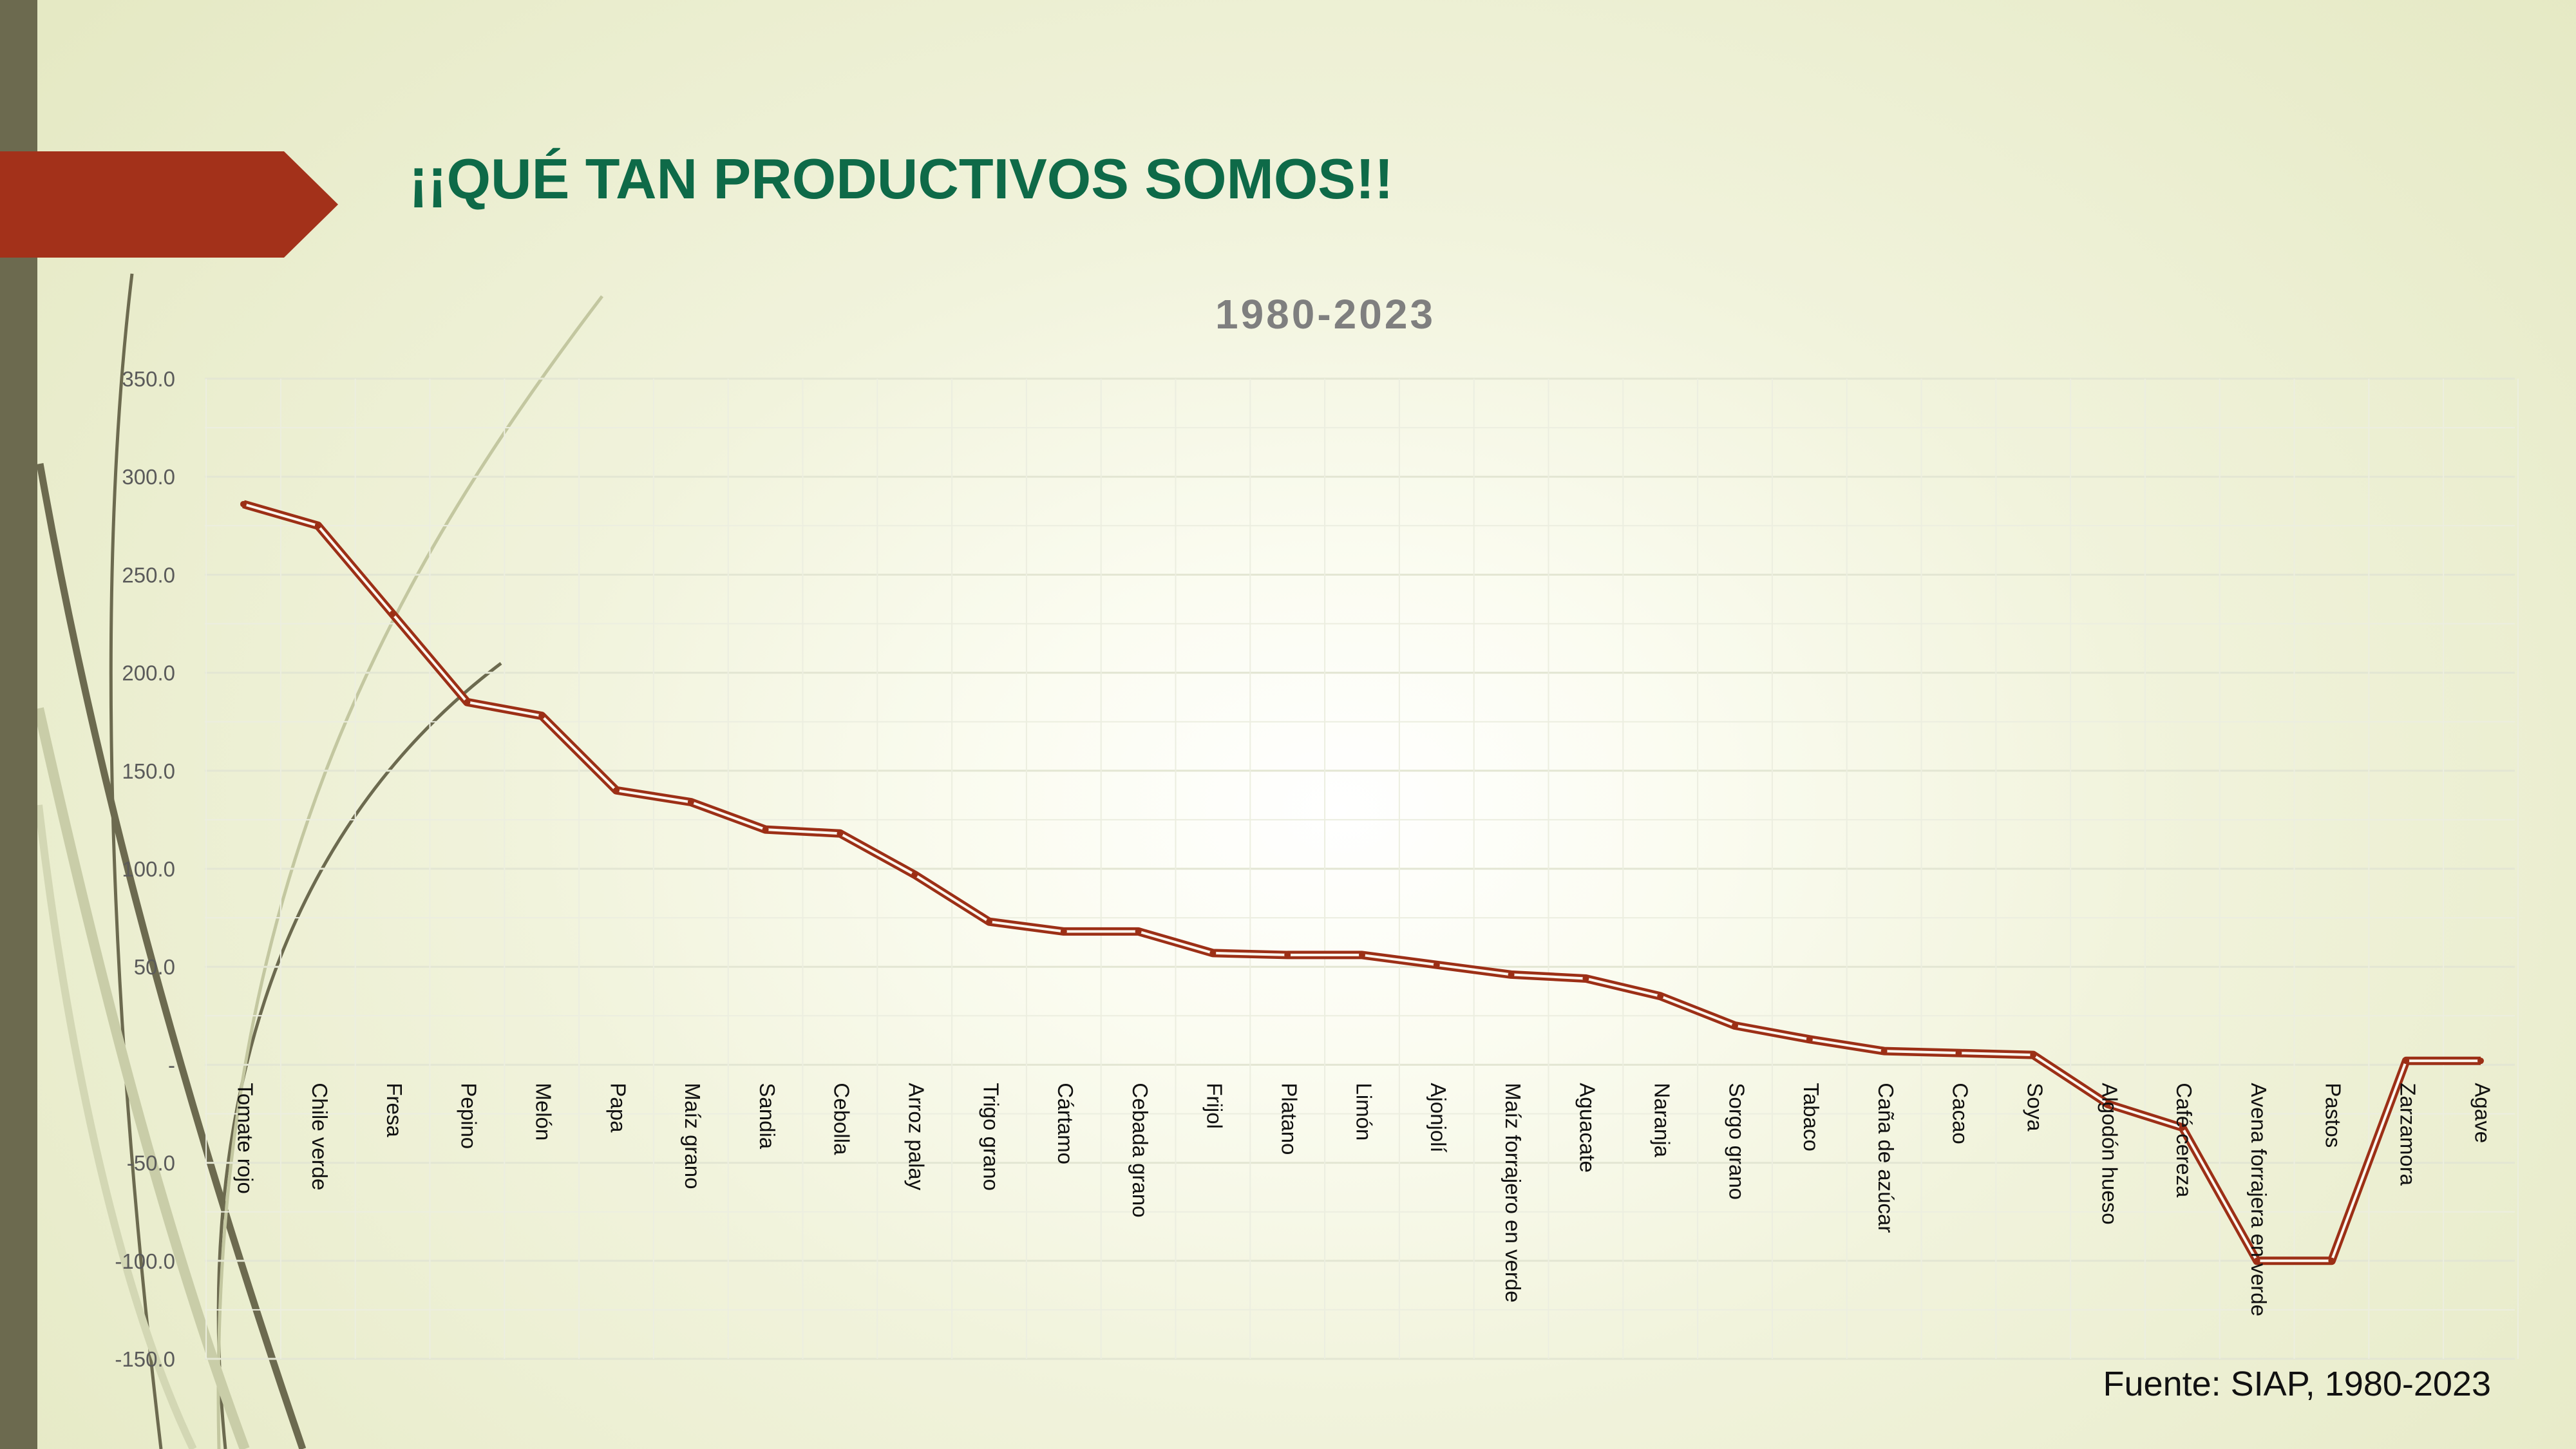 The height and width of the screenshot is (1449, 2576). I want to click on x-category-label: Platano, so click(1289, 1119).